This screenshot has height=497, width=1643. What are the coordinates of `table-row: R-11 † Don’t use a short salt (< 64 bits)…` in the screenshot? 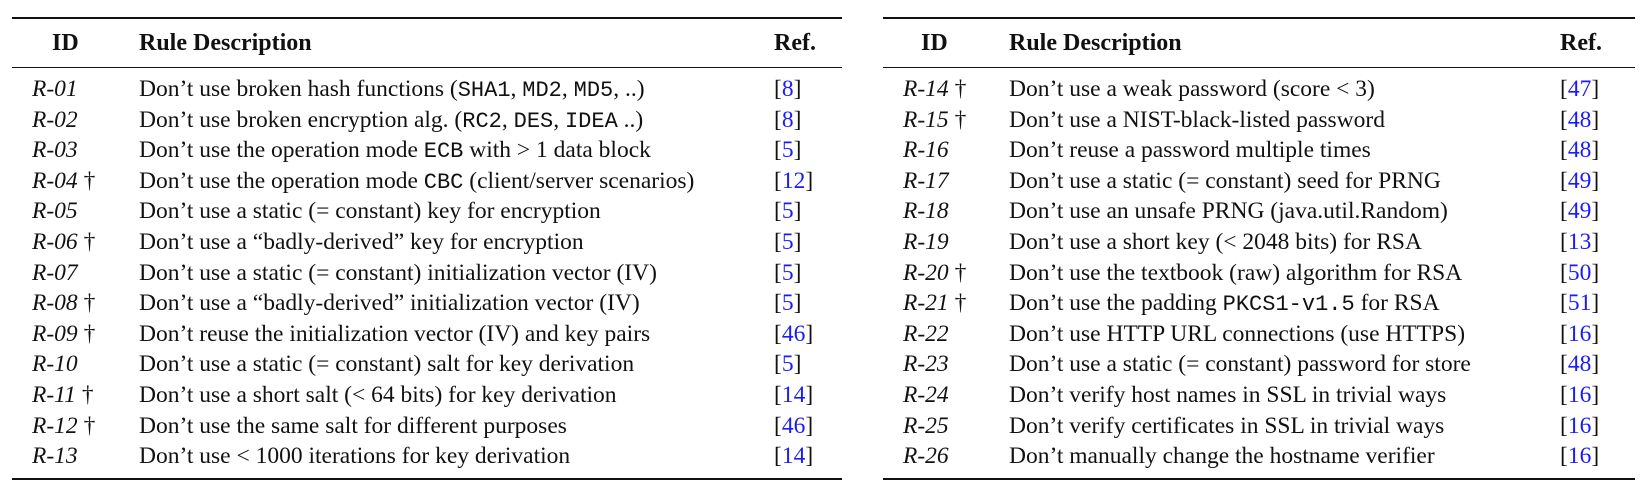 It's located at (427, 395).